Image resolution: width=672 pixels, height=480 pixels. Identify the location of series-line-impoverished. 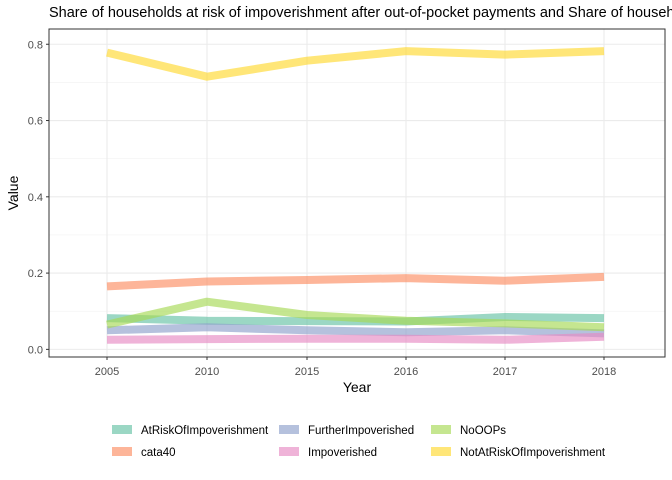
(355, 338).